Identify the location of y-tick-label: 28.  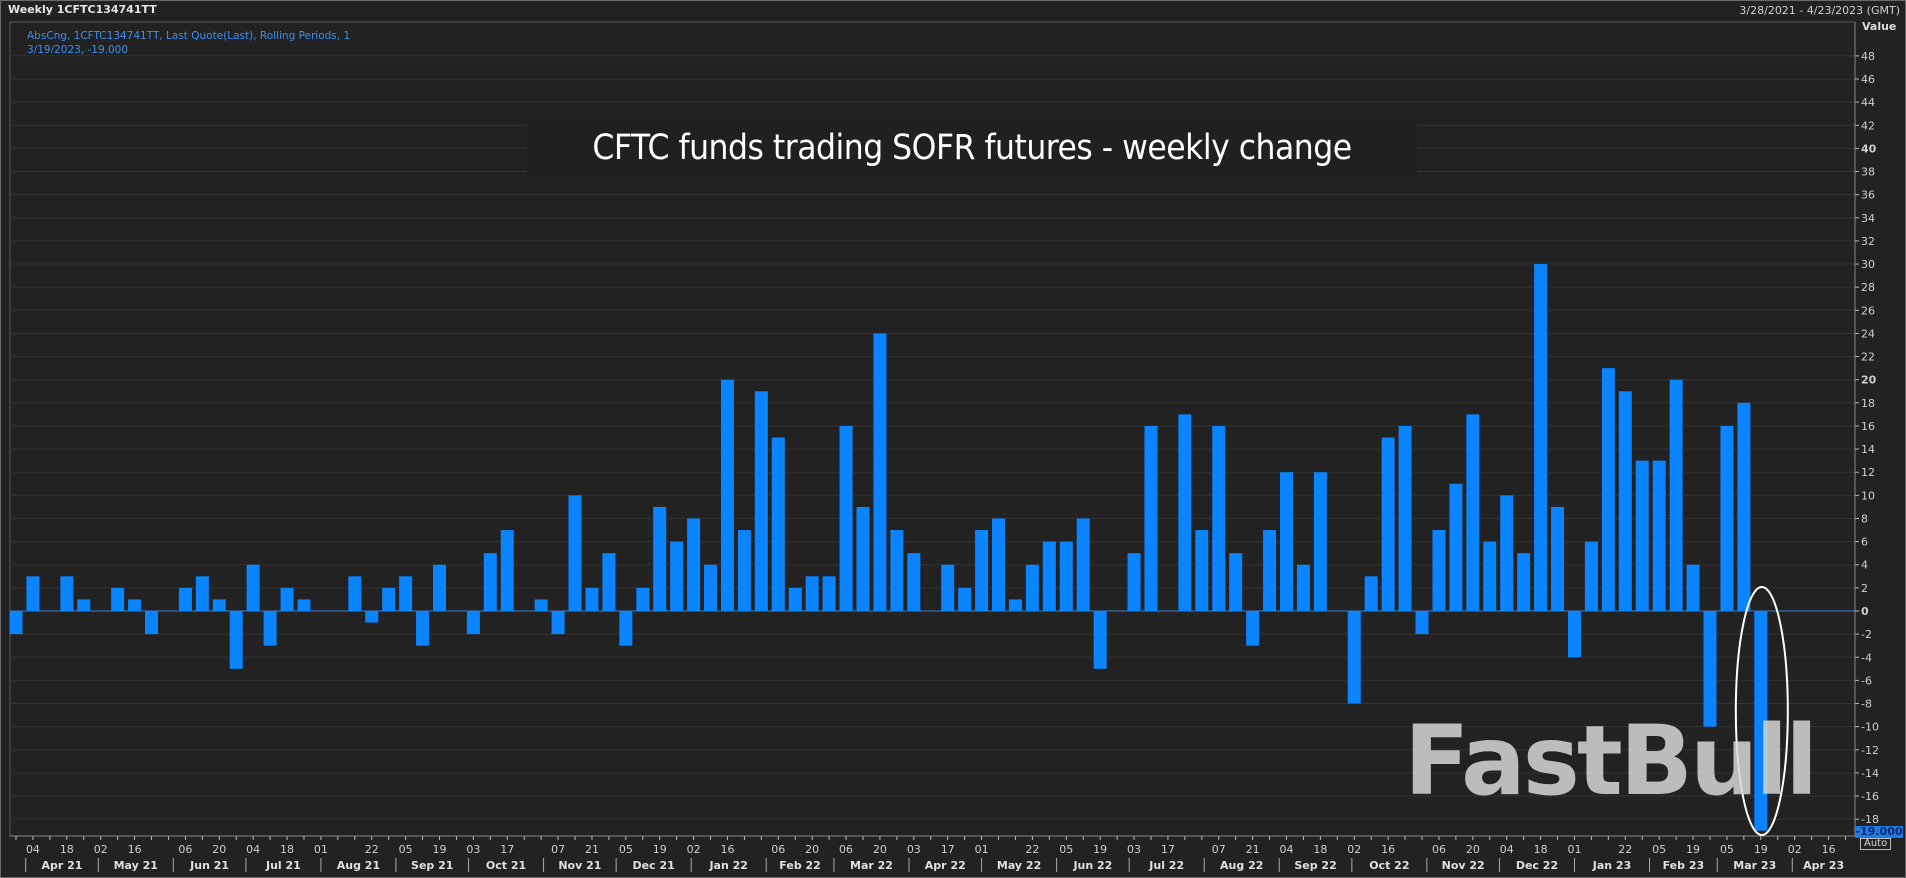
(1868, 287).